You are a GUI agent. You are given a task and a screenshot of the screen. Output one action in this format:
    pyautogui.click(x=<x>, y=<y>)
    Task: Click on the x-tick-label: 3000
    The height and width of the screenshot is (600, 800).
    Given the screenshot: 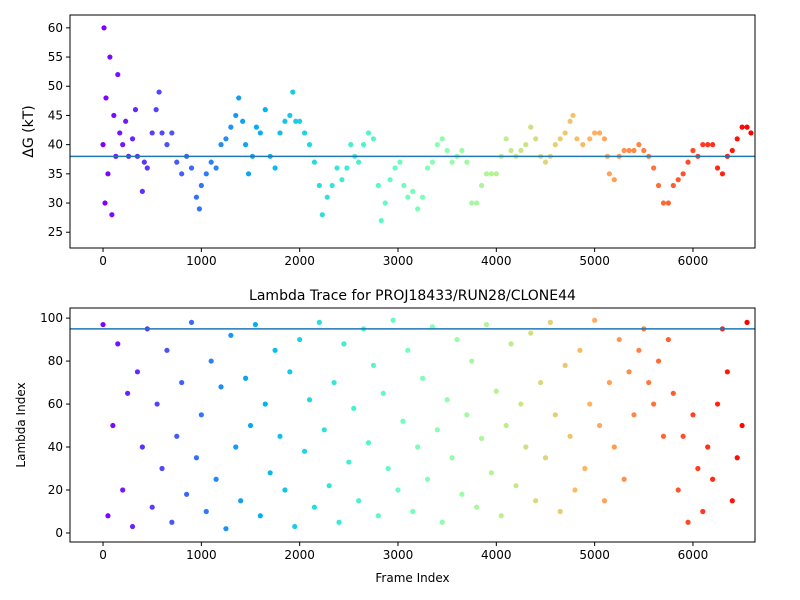 What is the action you would take?
    pyautogui.click(x=398, y=261)
    